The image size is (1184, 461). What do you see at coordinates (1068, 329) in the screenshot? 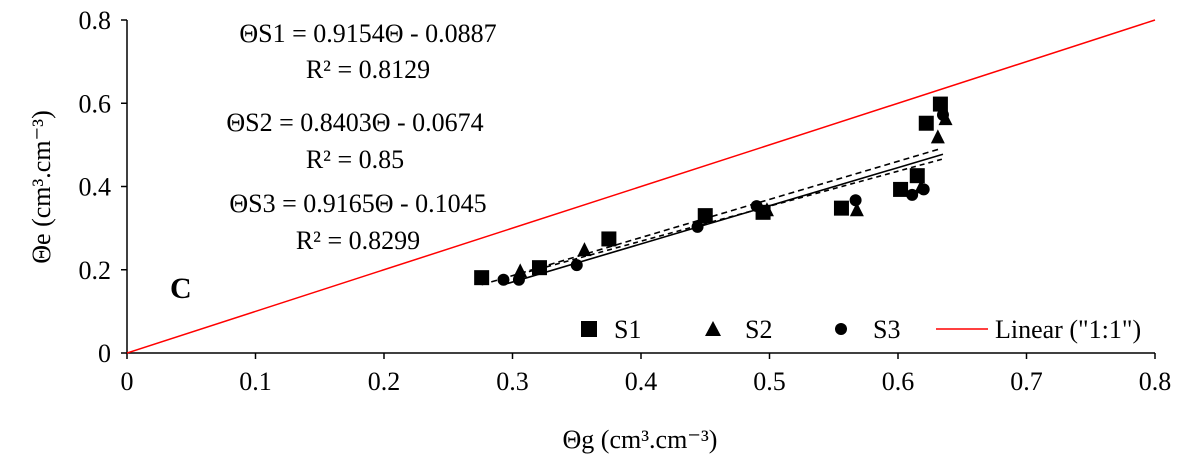
I see `legend-label-linear: Linear ("1:1")` at bounding box center [1068, 329].